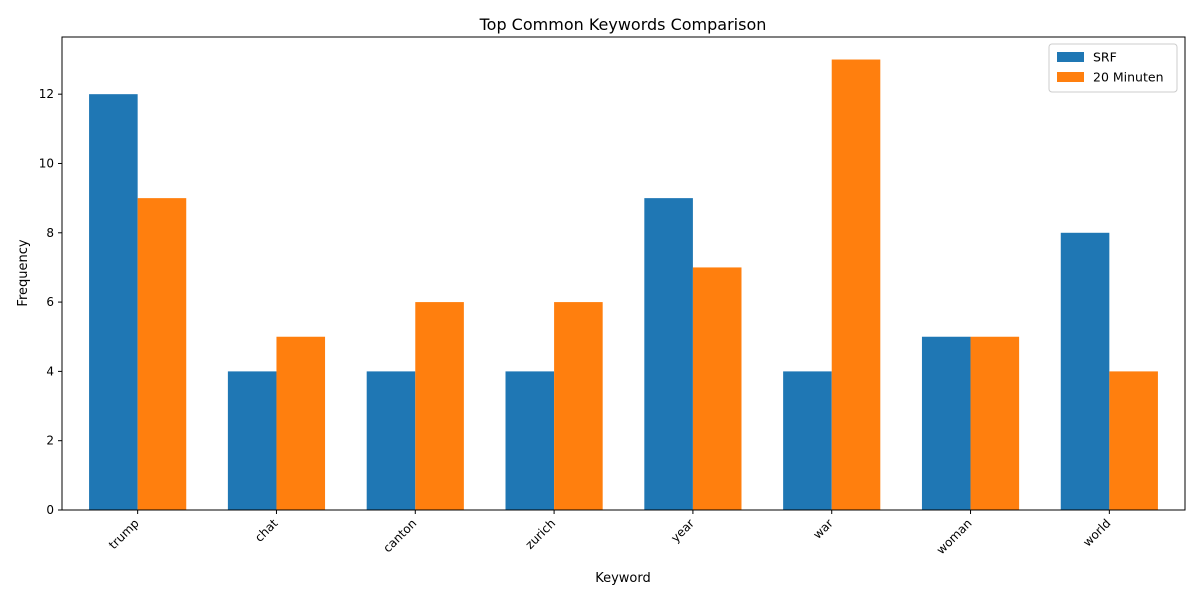 This screenshot has height=600, width=1200. What do you see at coordinates (46, 94) in the screenshot?
I see `y-tick-label: 12` at bounding box center [46, 94].